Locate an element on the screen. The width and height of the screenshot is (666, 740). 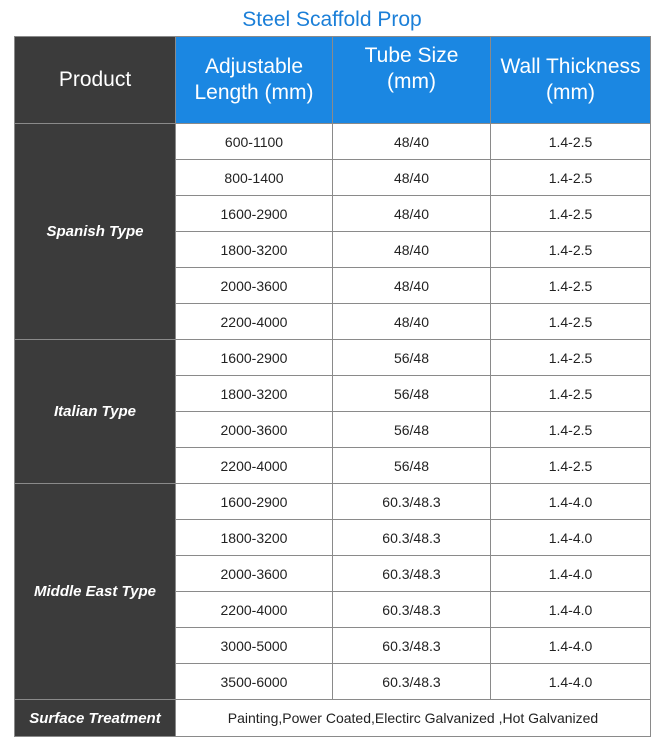
table-row: 2000-3600 56/48 1.4-2.5 is located at coordinates (333, 429).